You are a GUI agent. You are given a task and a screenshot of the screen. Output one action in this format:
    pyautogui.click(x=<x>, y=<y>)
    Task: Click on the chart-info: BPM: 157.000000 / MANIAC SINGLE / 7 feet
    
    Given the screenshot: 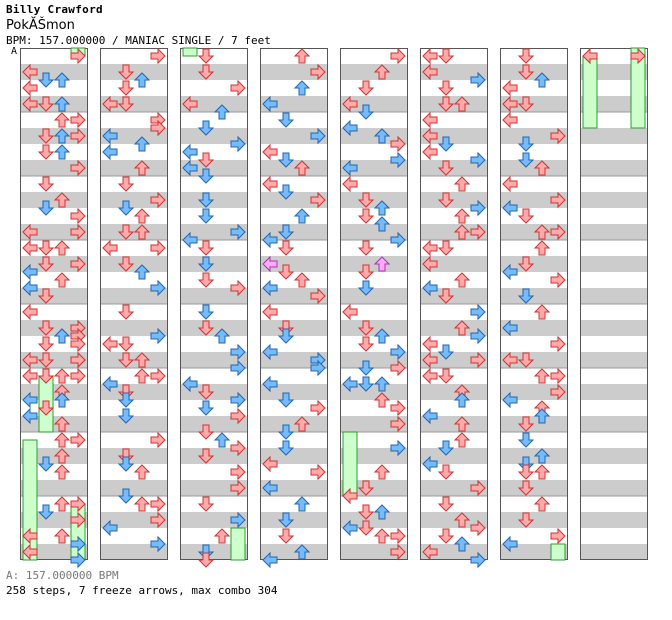 What is the action you would take?
    pyautogui.click(x=138, y=40)
    